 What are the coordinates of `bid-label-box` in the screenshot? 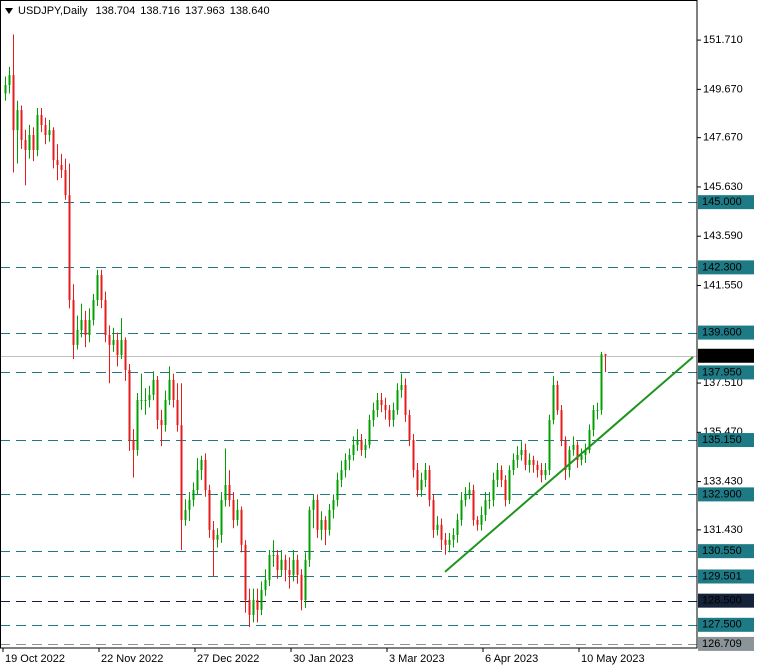 It's located at (726, 355).